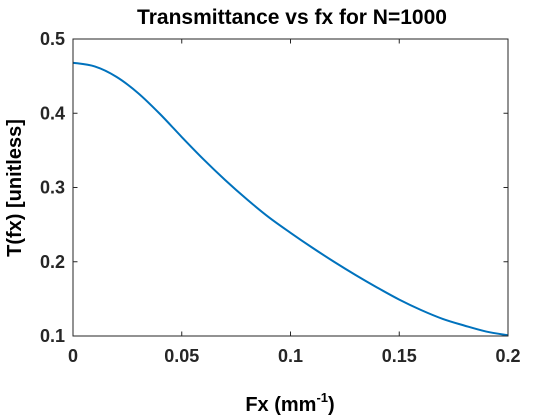 This screenshot has width=560, height=420. Describe the element at coordinates (322, 397) in the screenshot. I see `x-axis-label-superscript: -1` at that location.